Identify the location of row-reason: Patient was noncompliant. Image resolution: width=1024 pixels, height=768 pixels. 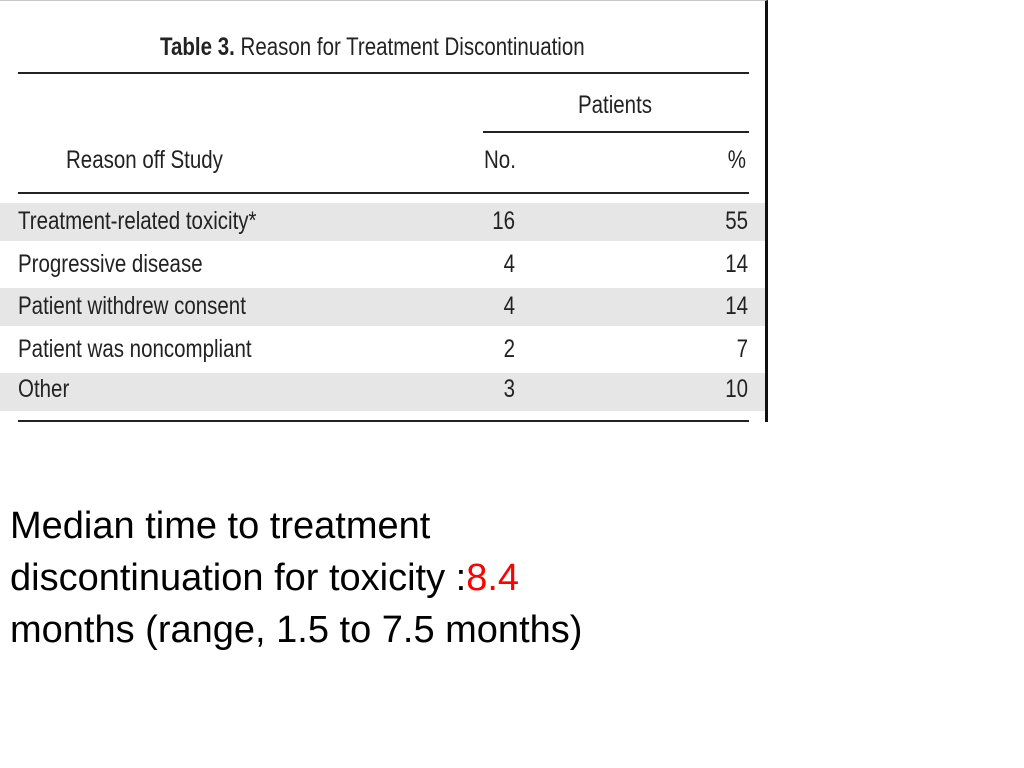
(135, 349).